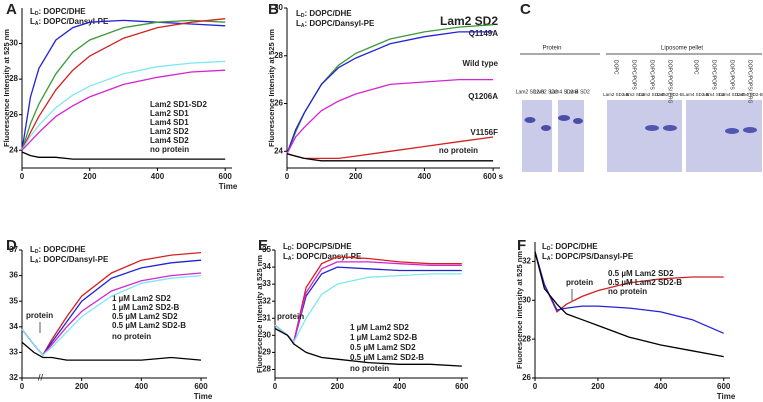 The height and width of the screenshot is (402, 763). Describe the element at coordinates (682, 49) in the screenshot. I see `gel-header: Liposome pellet` at that location.